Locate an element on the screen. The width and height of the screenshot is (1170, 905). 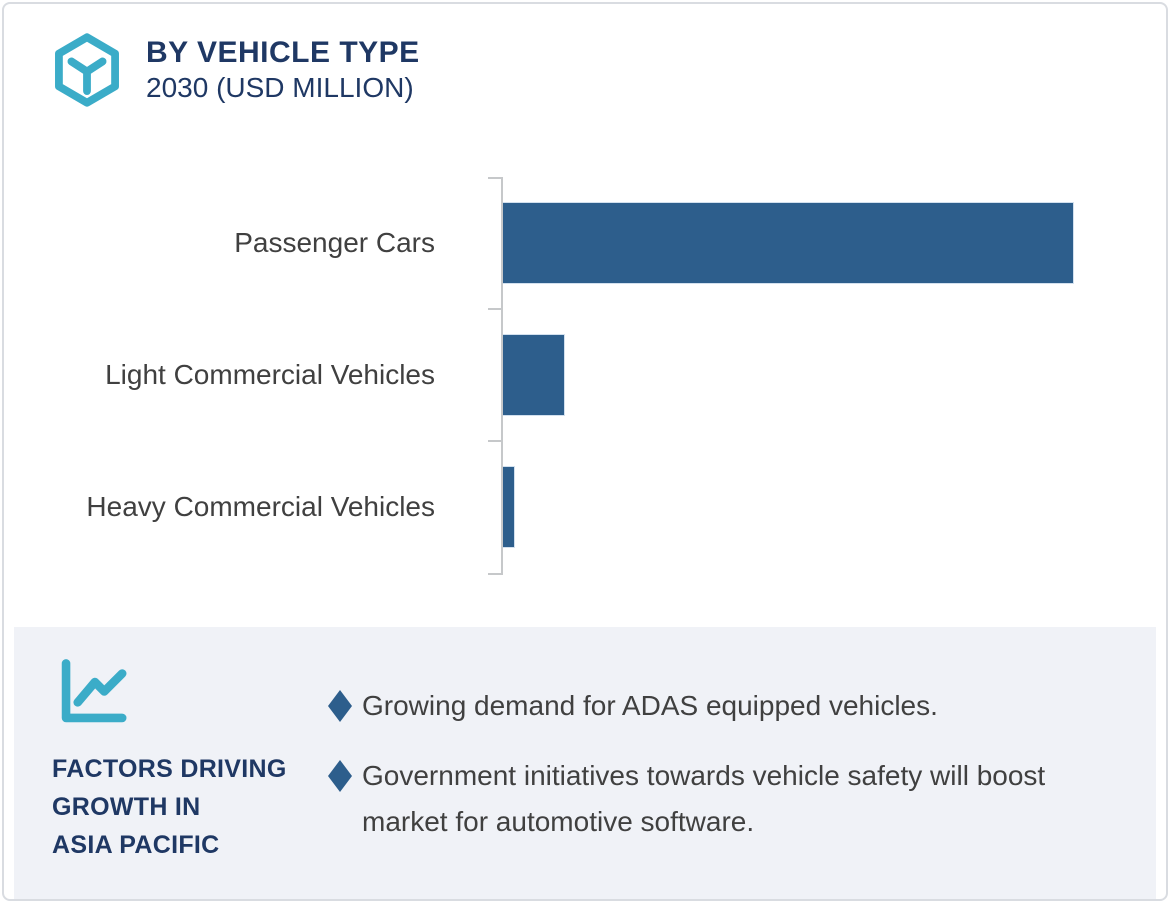
line-chart-icon is located at coordinates (94, 691).